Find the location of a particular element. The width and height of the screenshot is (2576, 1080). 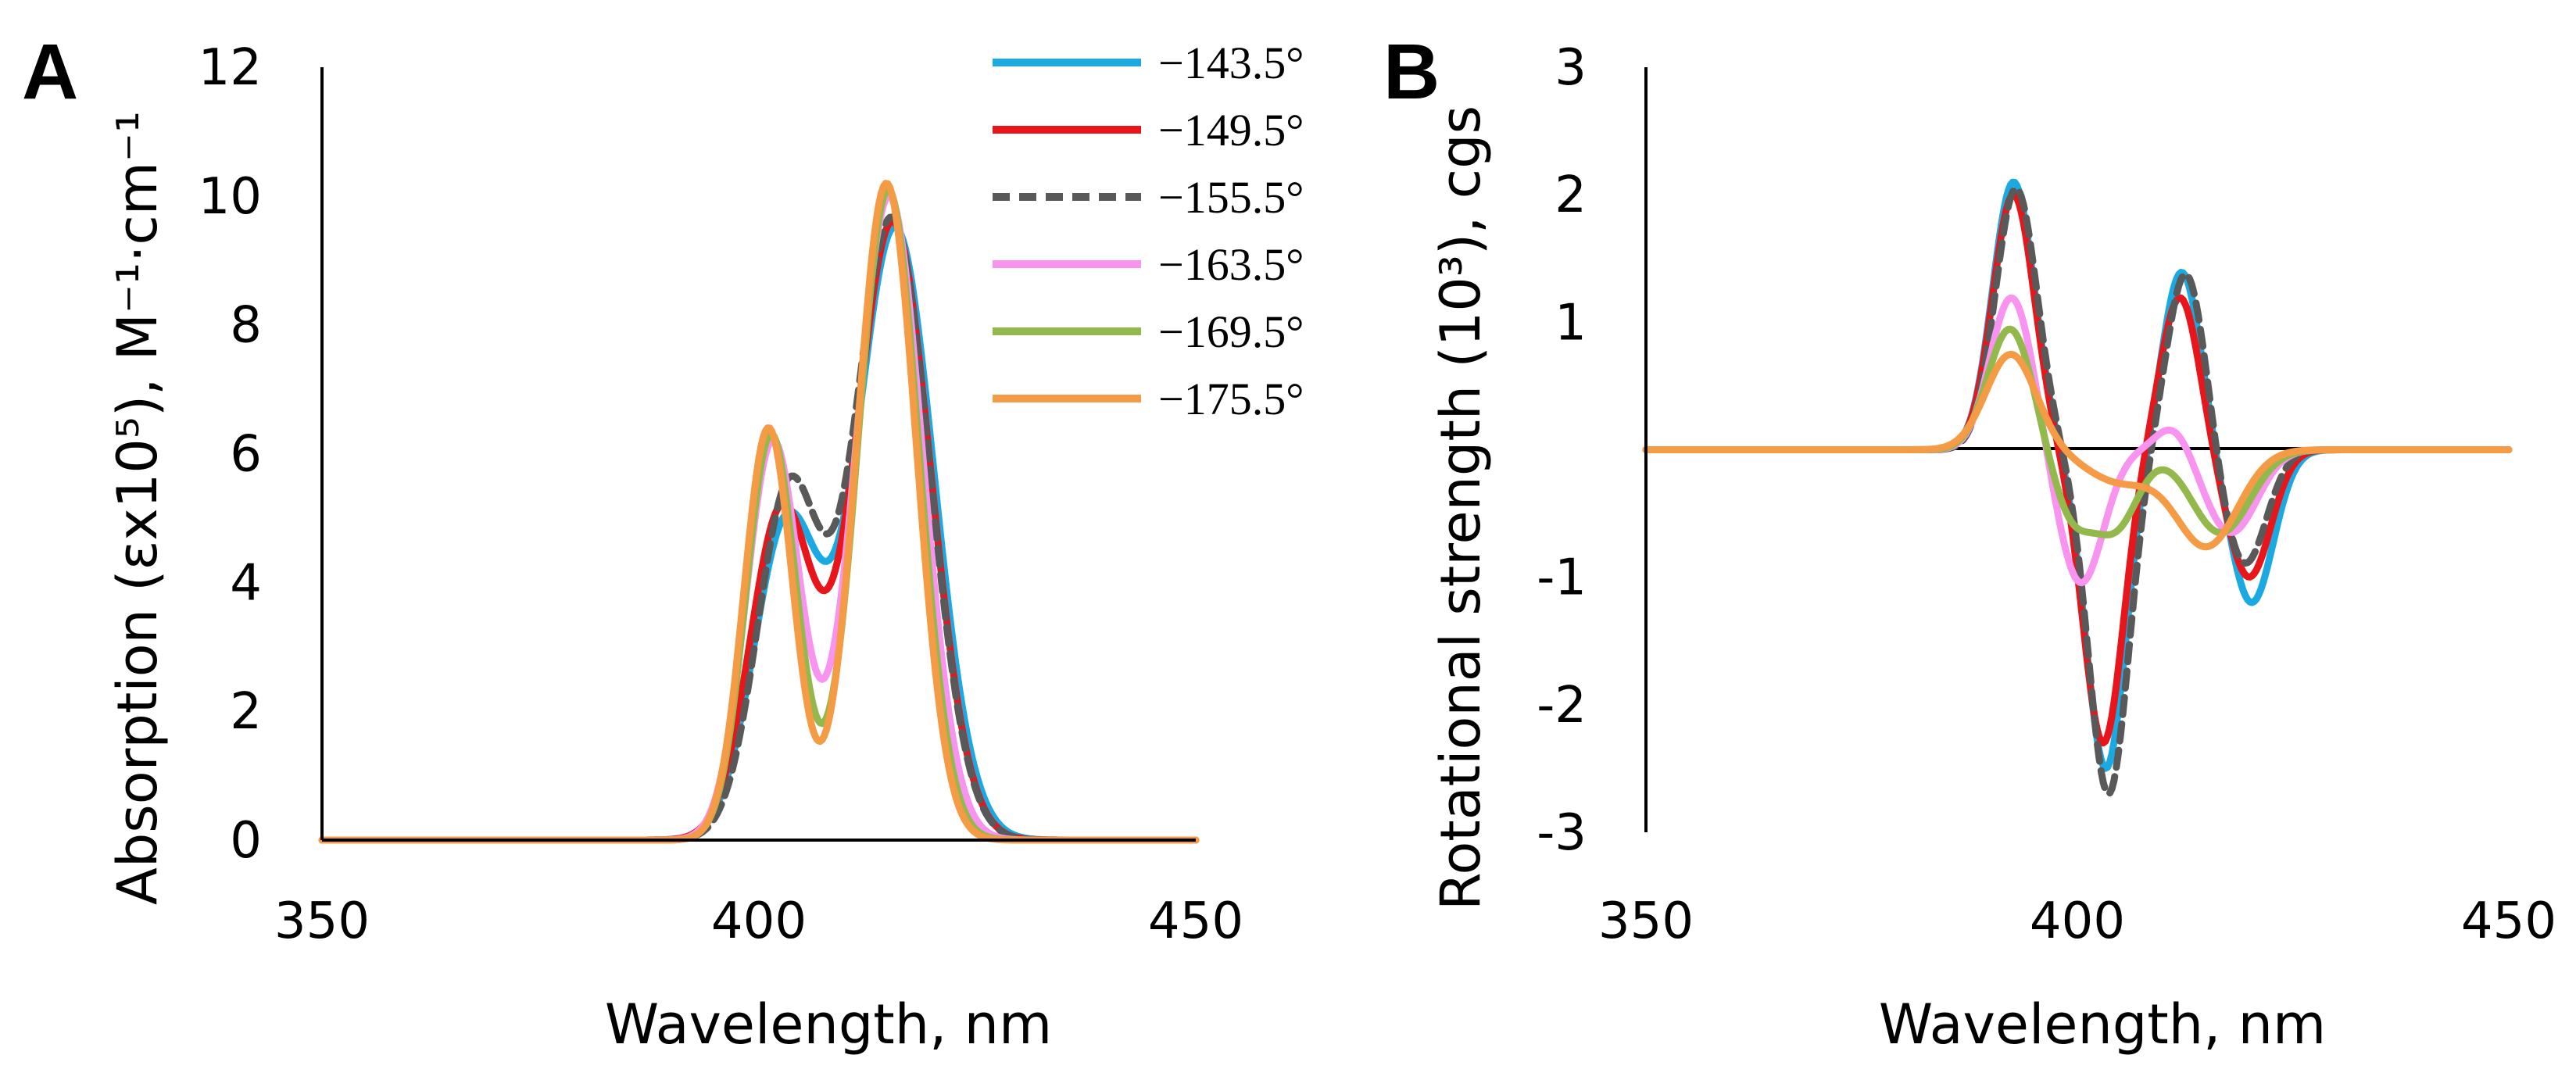

legend-item: −163.5° is located at coordinates (1148, 264).